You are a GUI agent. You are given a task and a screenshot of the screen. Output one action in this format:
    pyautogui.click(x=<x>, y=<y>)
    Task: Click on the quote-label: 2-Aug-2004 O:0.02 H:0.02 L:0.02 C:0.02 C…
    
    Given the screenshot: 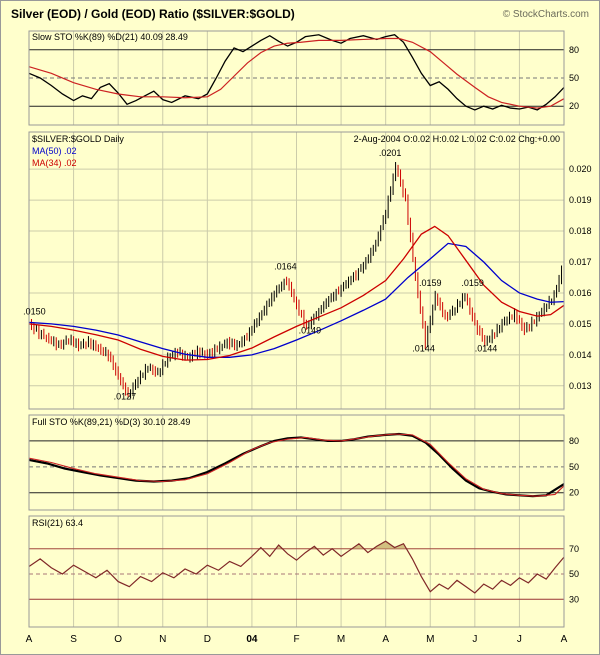 What is the action you would take?
    pyautogui.click(x=456, y=139)
    